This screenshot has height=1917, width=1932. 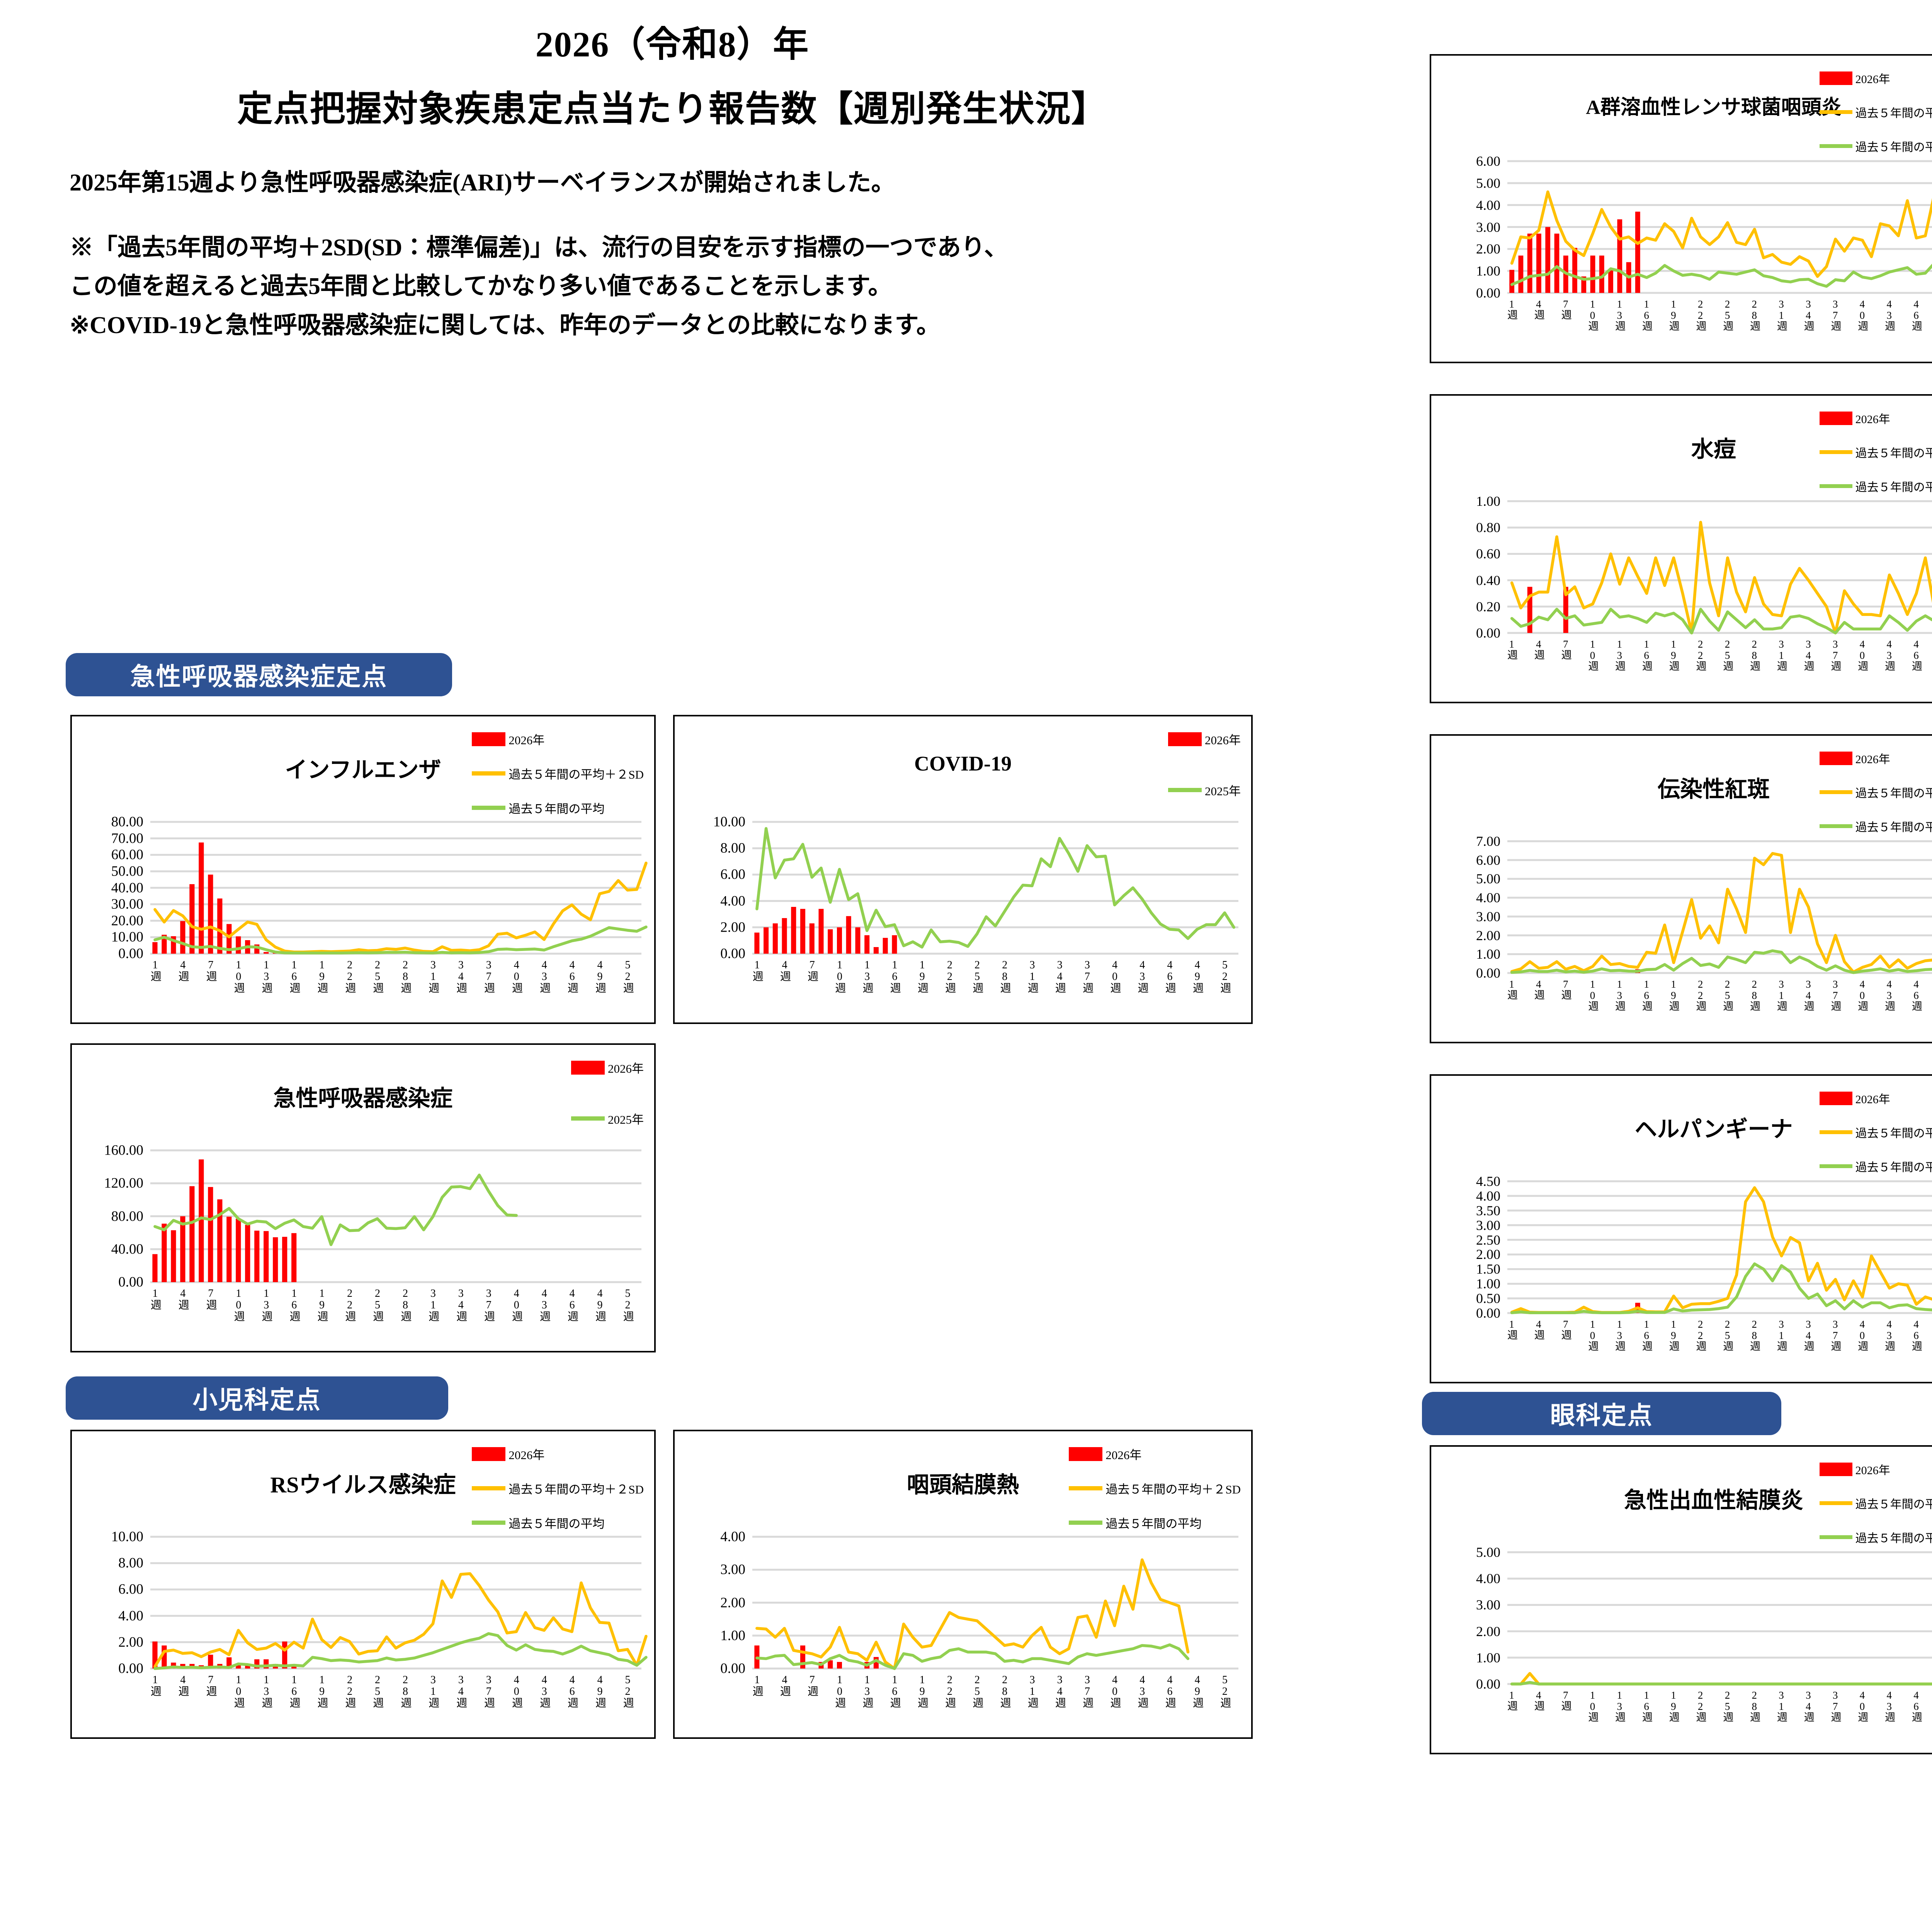 I want to click on note-ari-surveillance: 2025年第15週より急性呼吸器感染症(ARI)サーベイランスが開始されました。, so click(x=482, y=183).